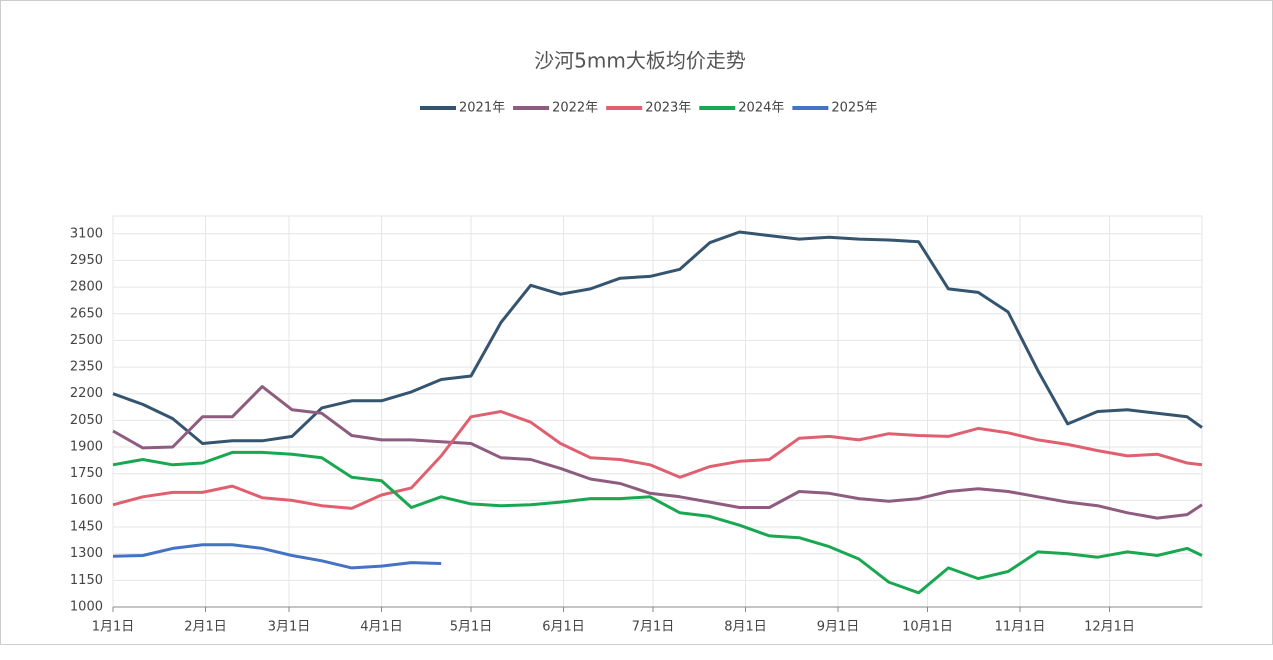 The image size is (1273, 660). Describe the element at coordinates (668, 108) in the screenshot. I see `legend-label: 2023年` at that location.